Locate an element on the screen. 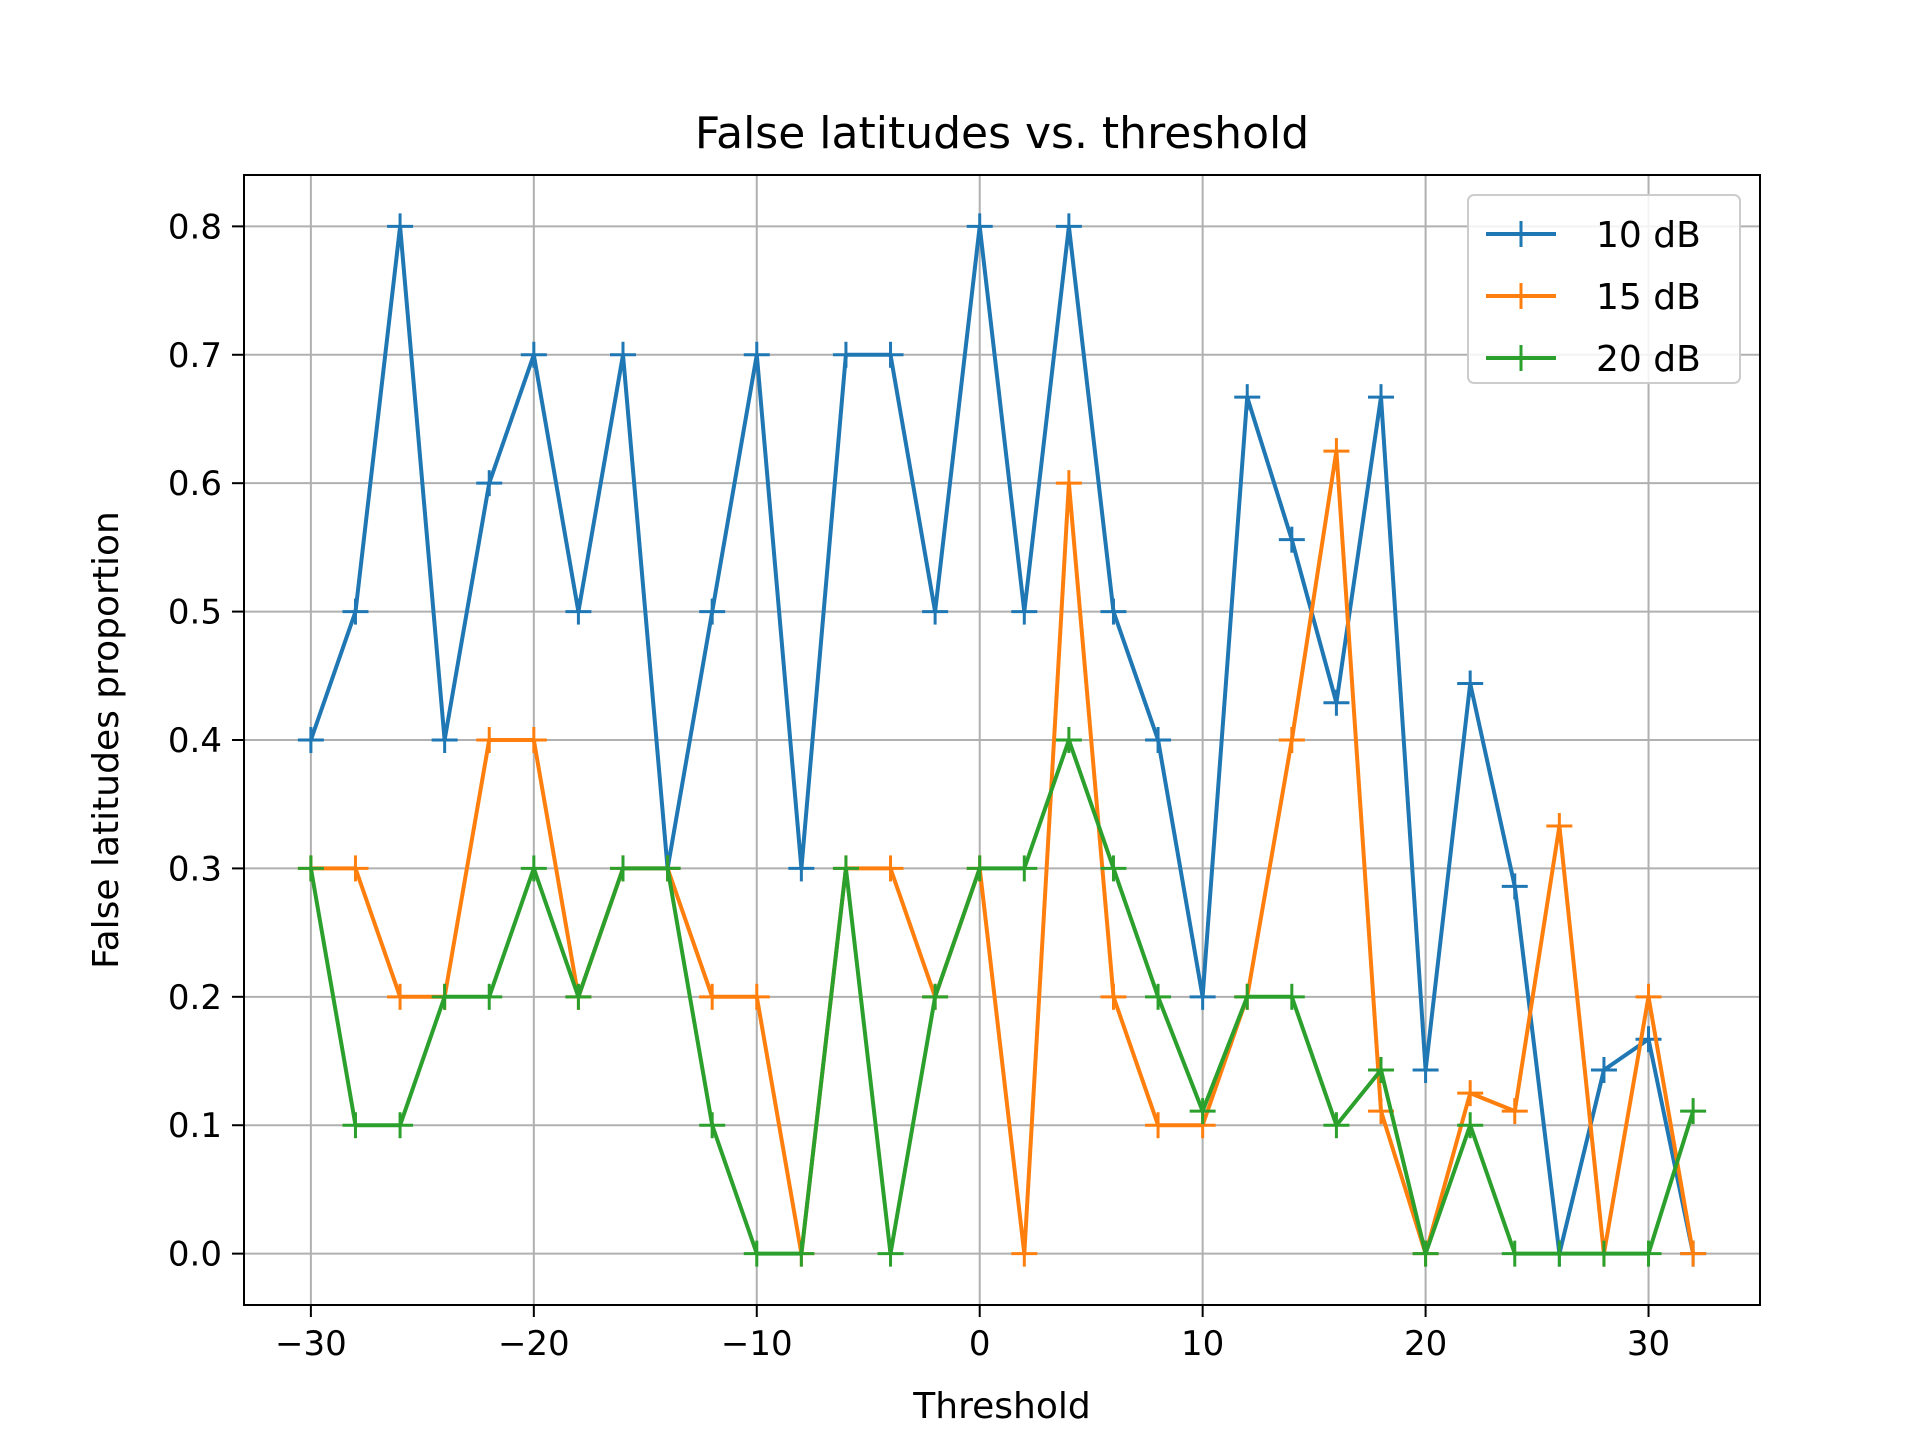  legend-label: 20 dB is located at coordinates (1648, 359).